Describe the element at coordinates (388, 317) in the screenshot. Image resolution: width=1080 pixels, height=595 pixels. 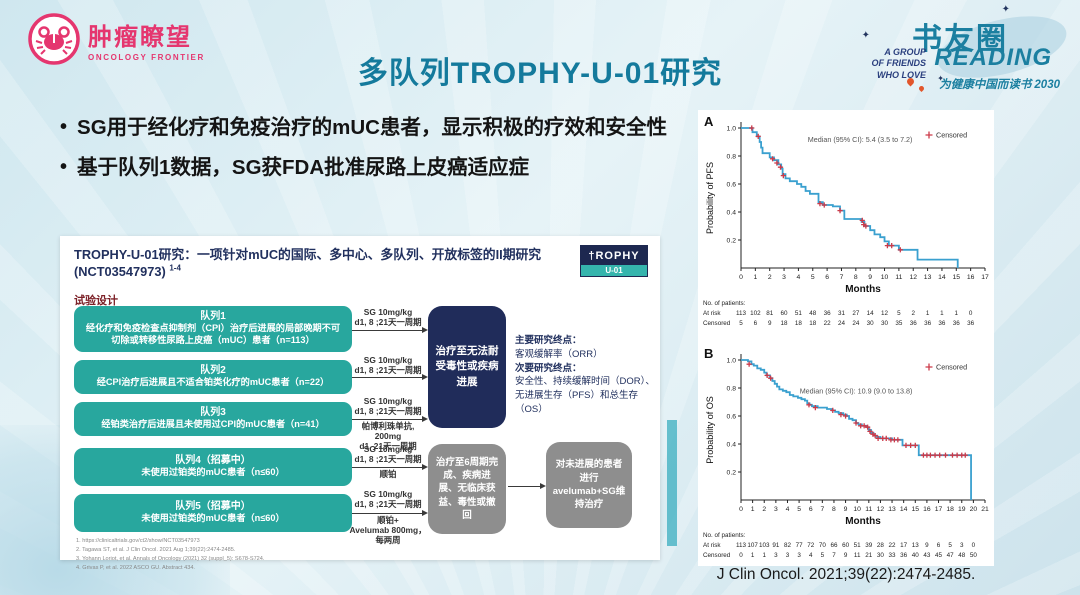
I see `arm-1-label: SG 10mg/kg d1, 8 ;21天一周期` at that location.